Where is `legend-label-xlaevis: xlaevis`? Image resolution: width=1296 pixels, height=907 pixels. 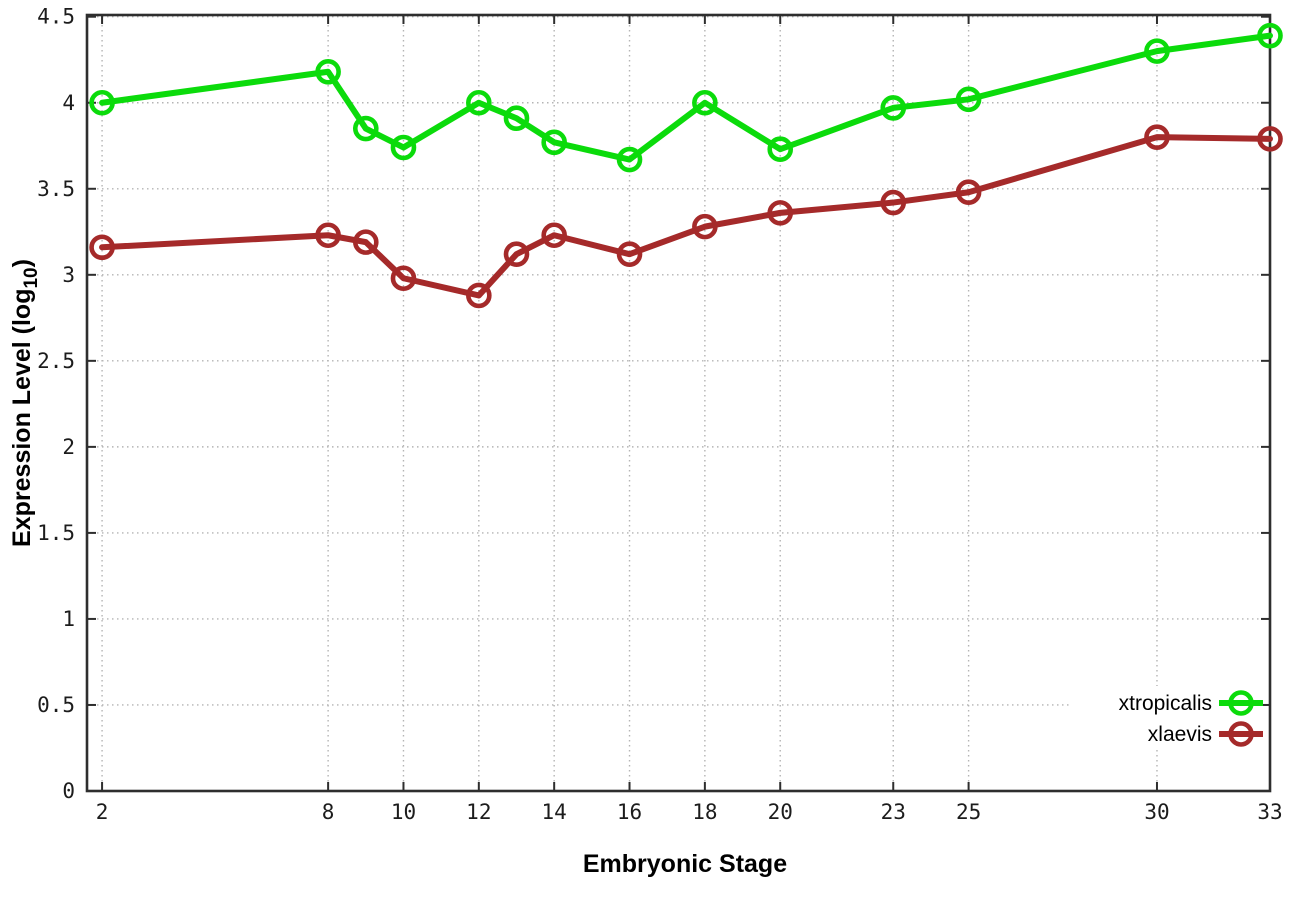
legend-label-xlaevis: xlaevis is located at coordinates (1180, 734).